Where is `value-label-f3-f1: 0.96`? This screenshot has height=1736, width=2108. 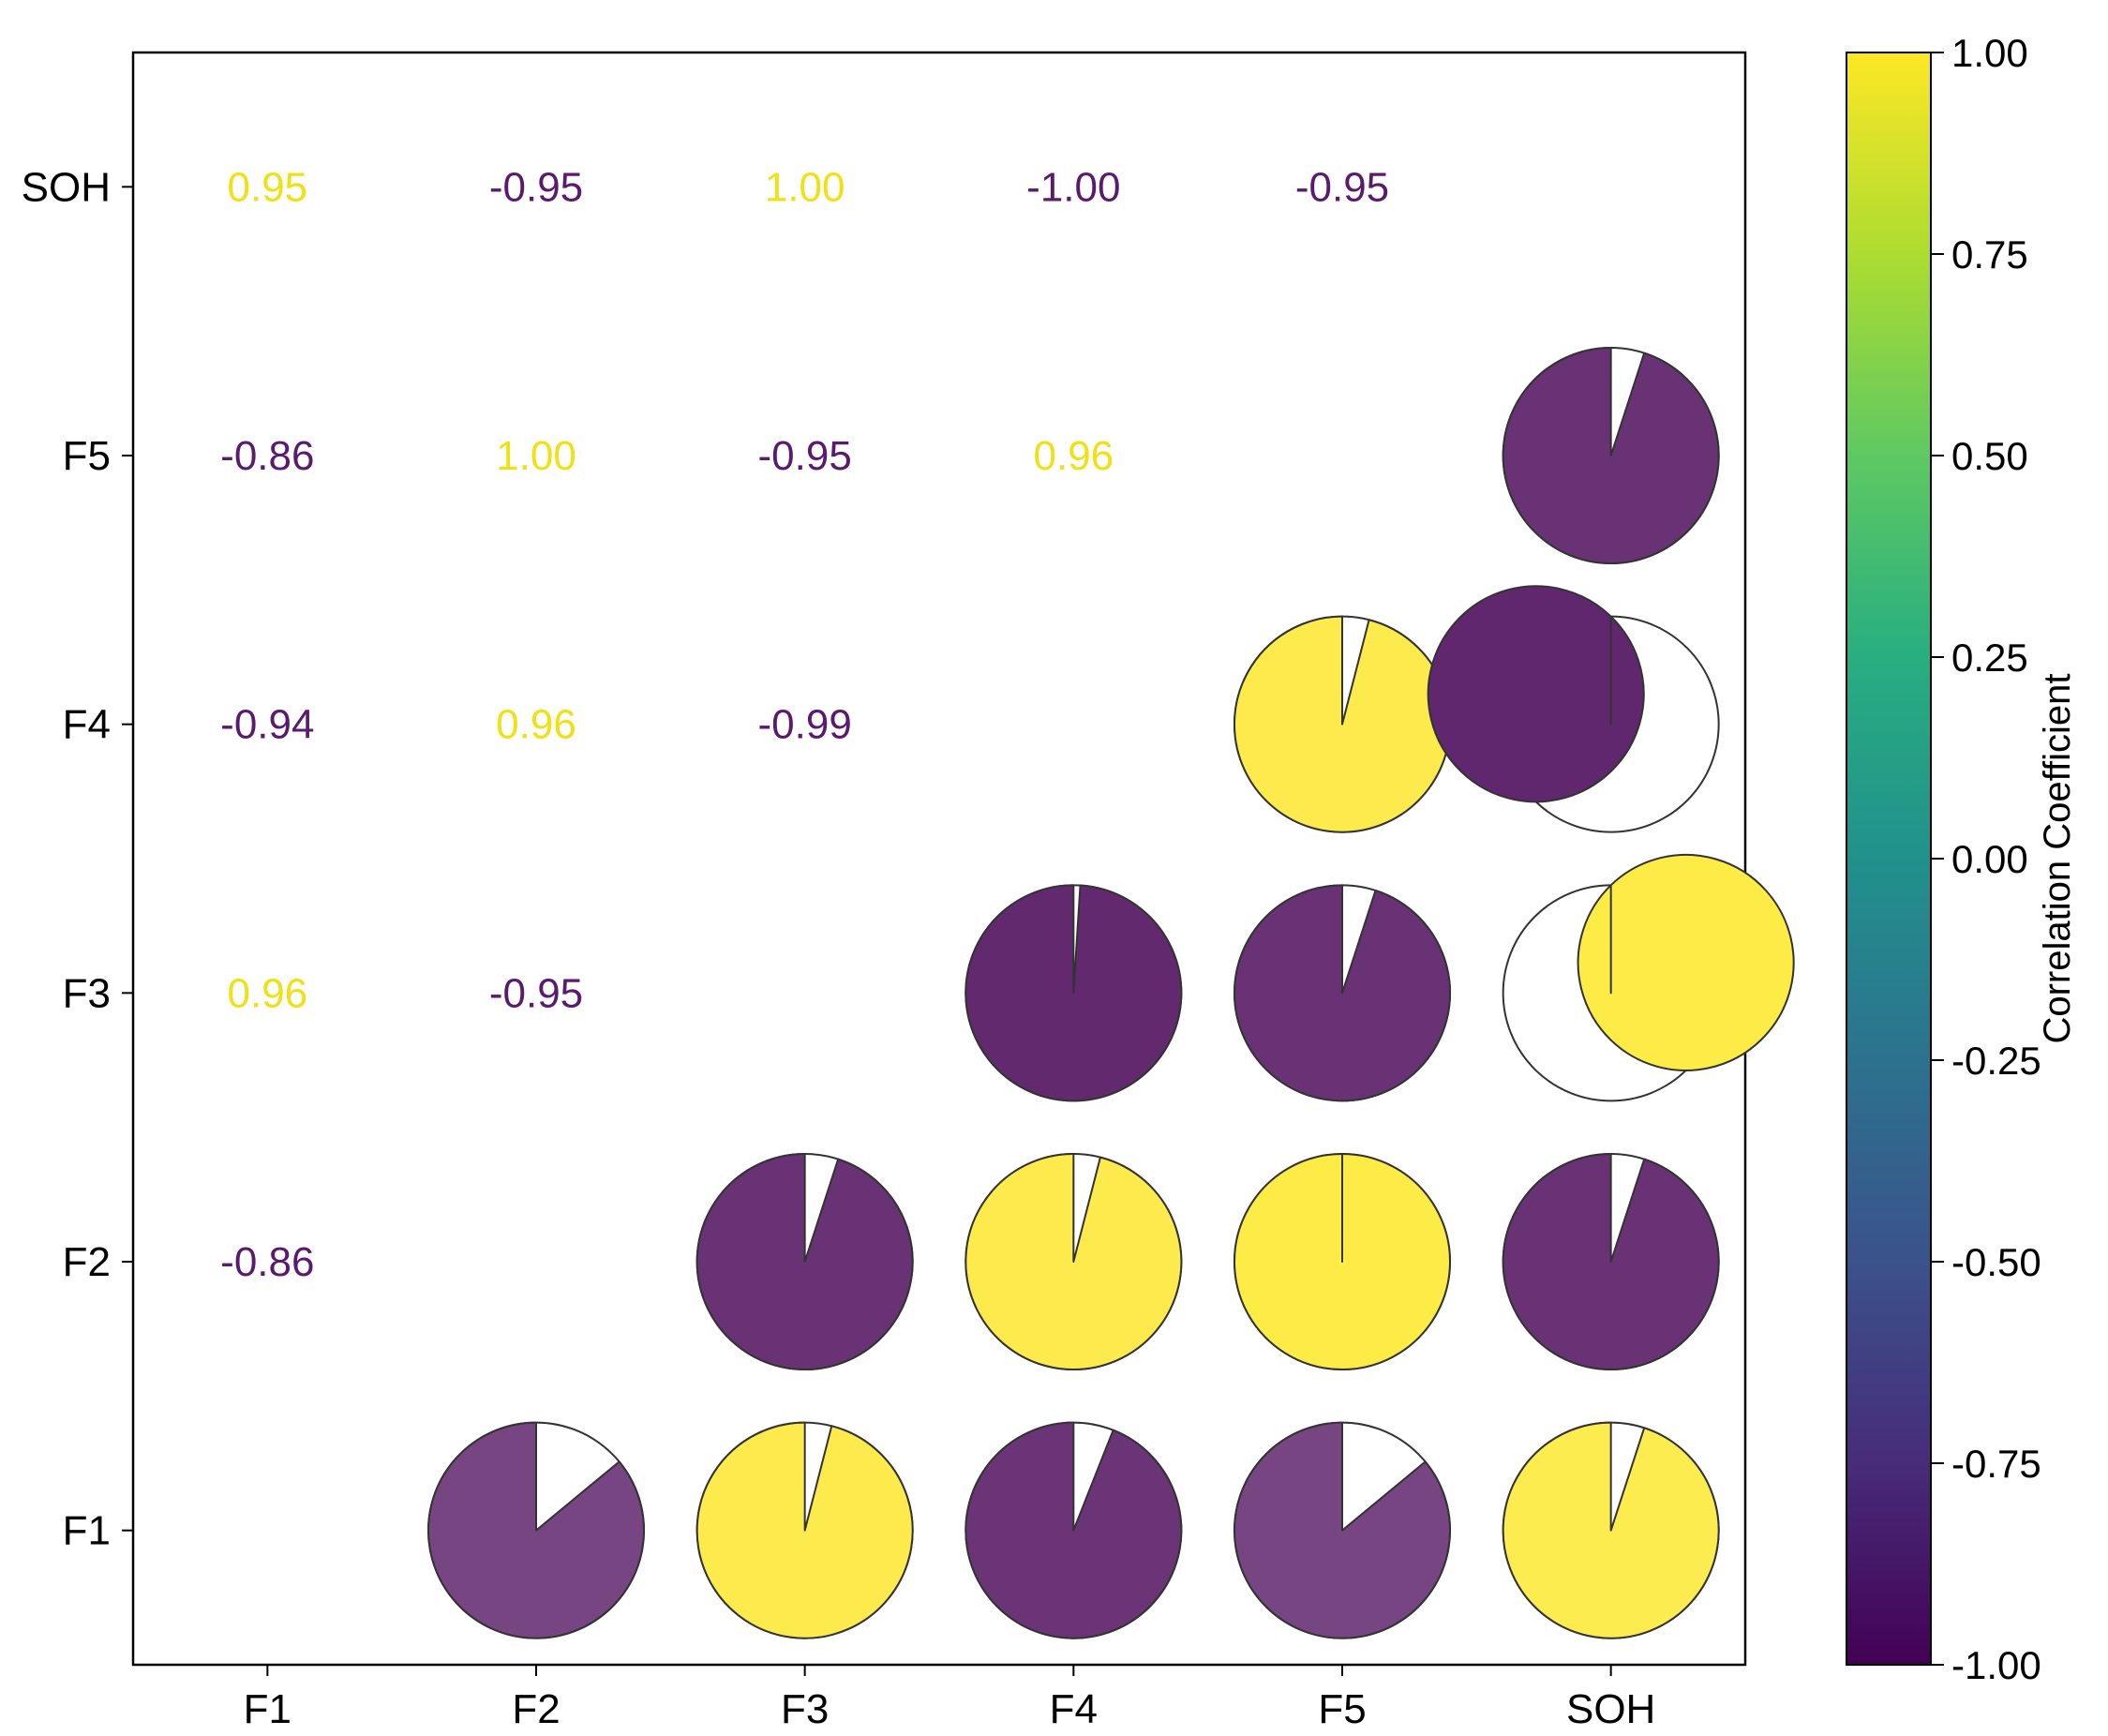 value-label-f3-f1: 0.96 is located at coordinates (268, 993).